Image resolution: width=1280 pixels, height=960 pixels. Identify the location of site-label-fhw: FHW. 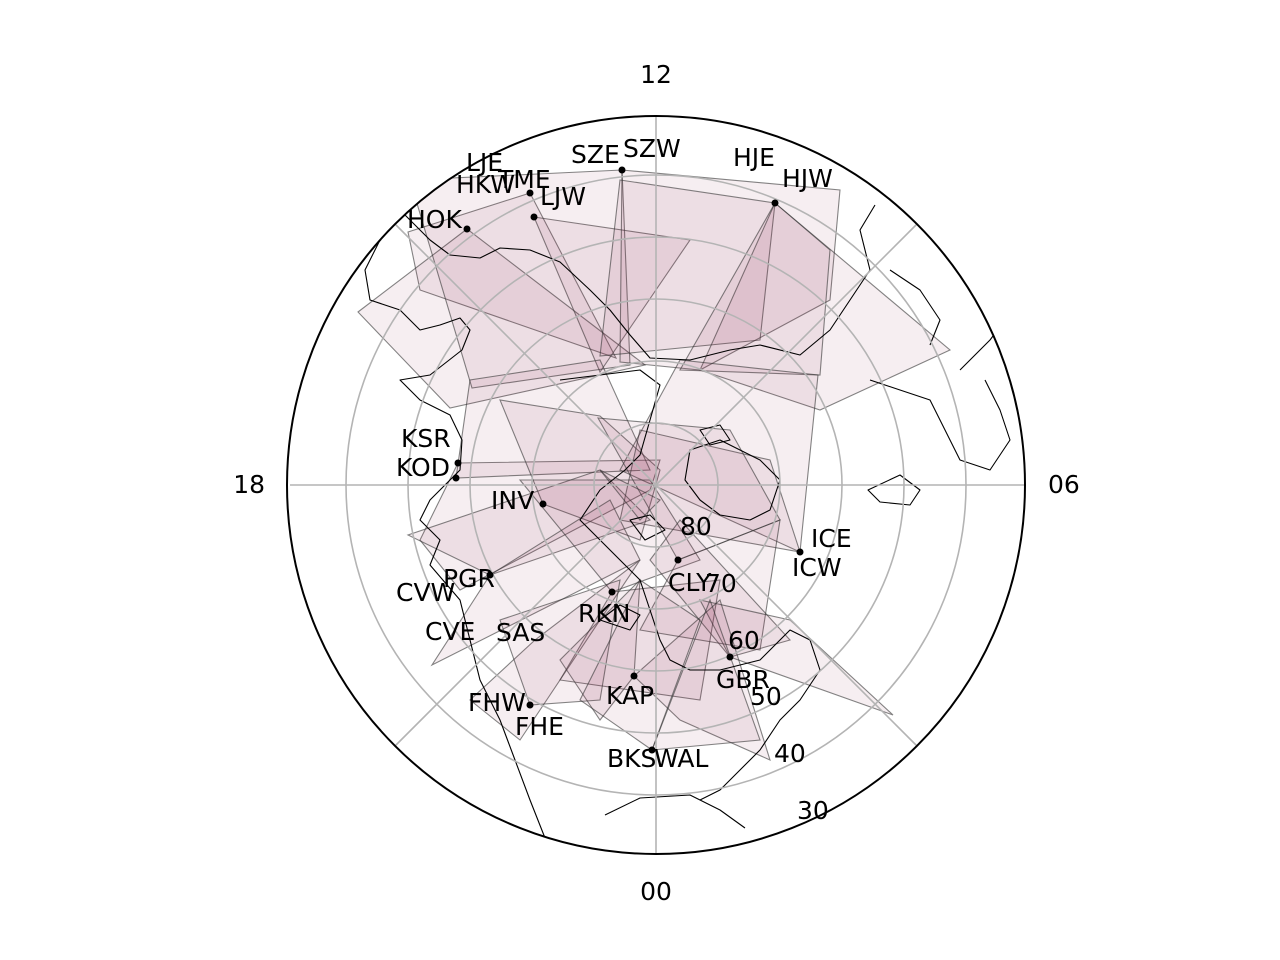
(497, 702).